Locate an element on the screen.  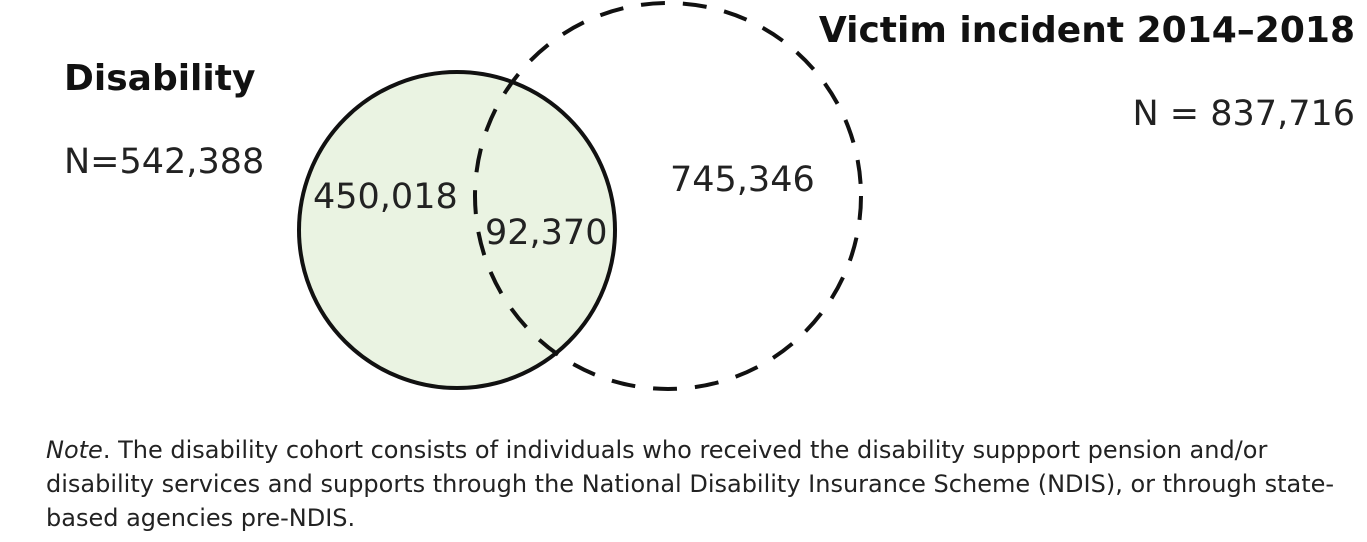
disability-circle is located at coordinates (457, 230).